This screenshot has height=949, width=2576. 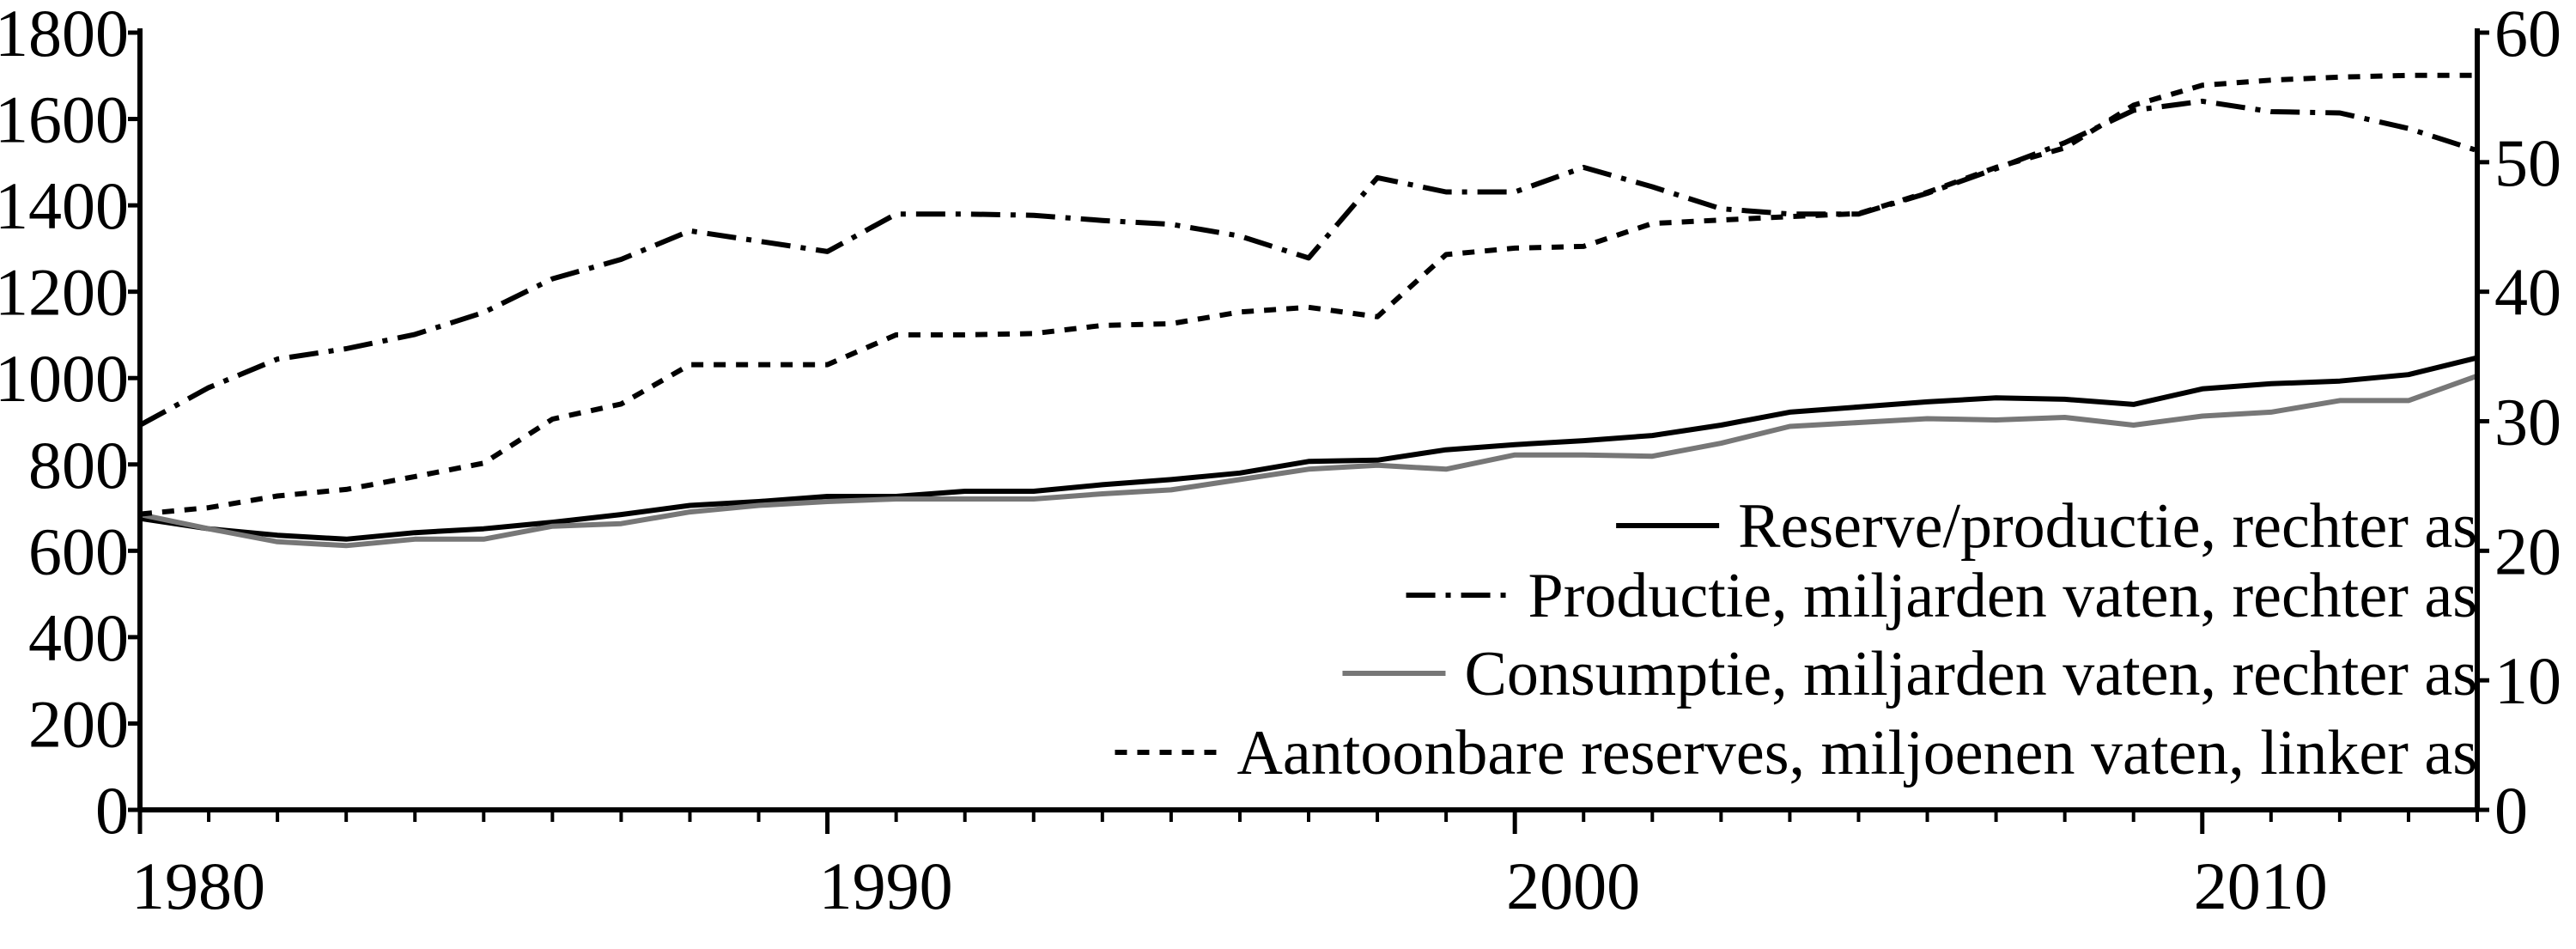 I want to click on y-tick-label: 400, so click(x=78, y=637).